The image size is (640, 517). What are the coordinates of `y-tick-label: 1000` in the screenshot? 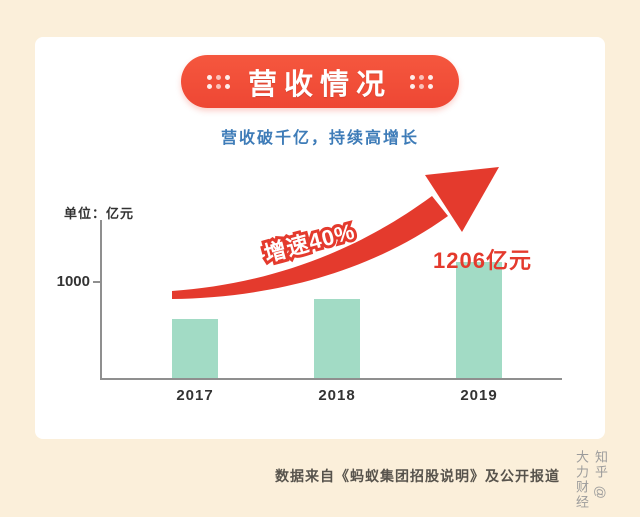 It's located at (73, 281).